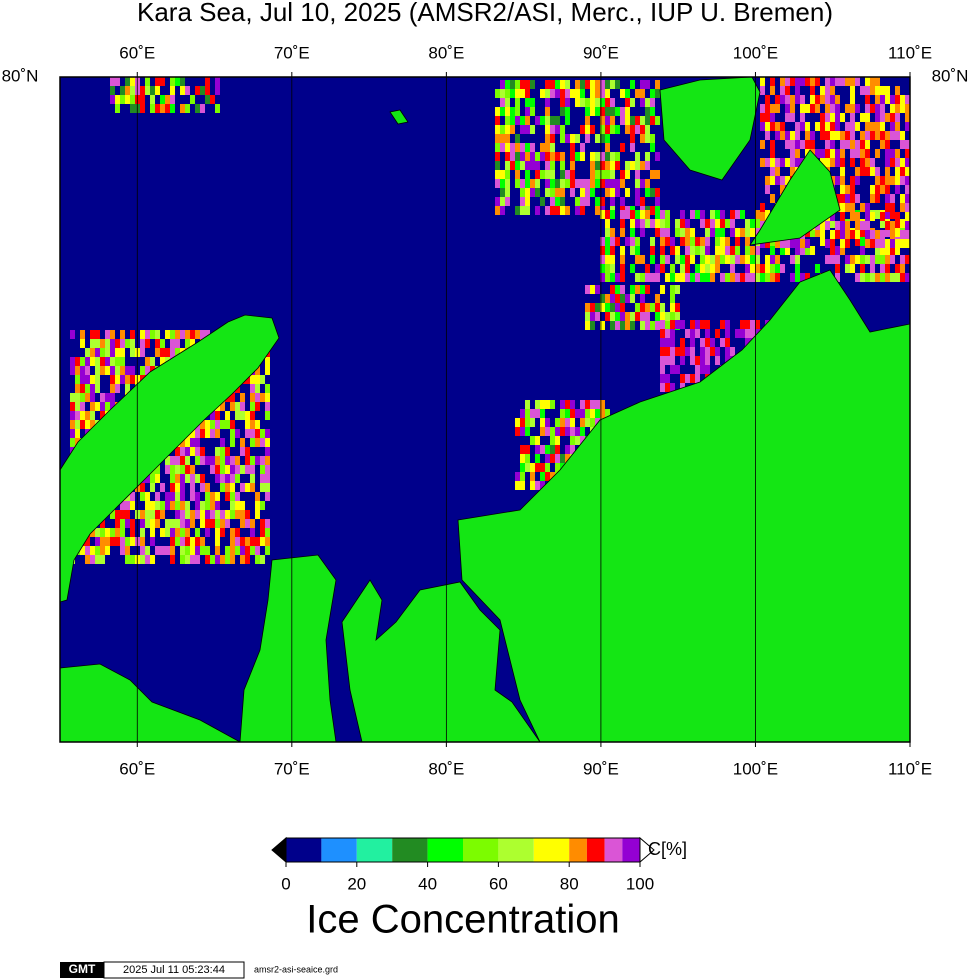 The image size is (971, 980). What do you see at coordinates (667, 849) in the screenshot?
I see `colorbar-unit: C[%]` at bounding box center [667, 849].